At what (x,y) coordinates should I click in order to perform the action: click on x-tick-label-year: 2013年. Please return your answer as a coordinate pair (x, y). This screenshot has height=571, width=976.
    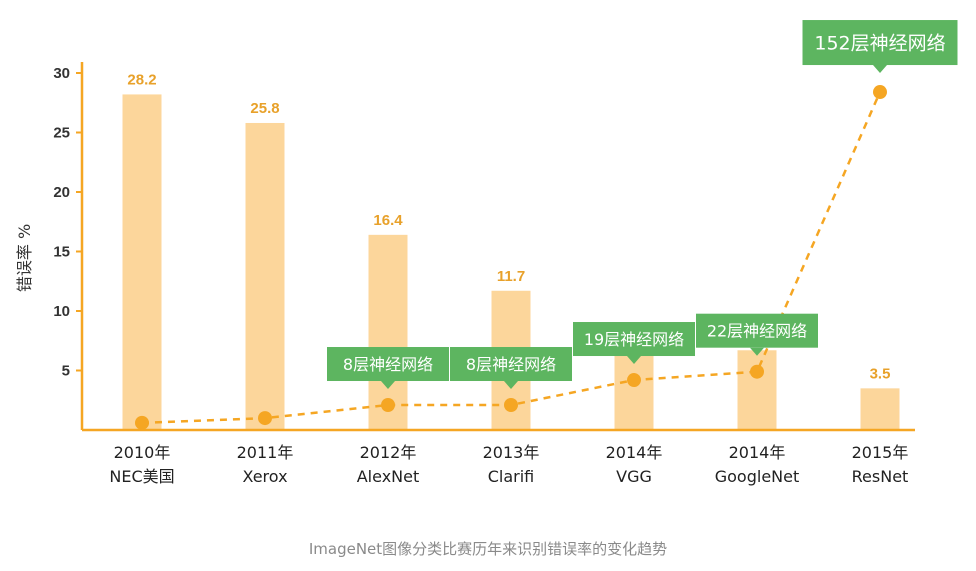
    Looking at the image, I should click on (511, 452).